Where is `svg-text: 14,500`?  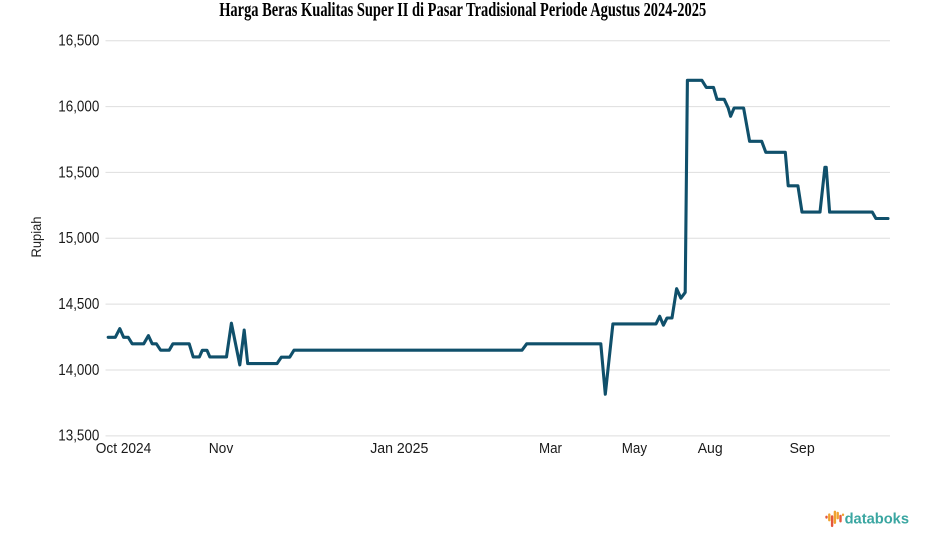
svg-text: 14,500 is located at coordinates (78, 304).